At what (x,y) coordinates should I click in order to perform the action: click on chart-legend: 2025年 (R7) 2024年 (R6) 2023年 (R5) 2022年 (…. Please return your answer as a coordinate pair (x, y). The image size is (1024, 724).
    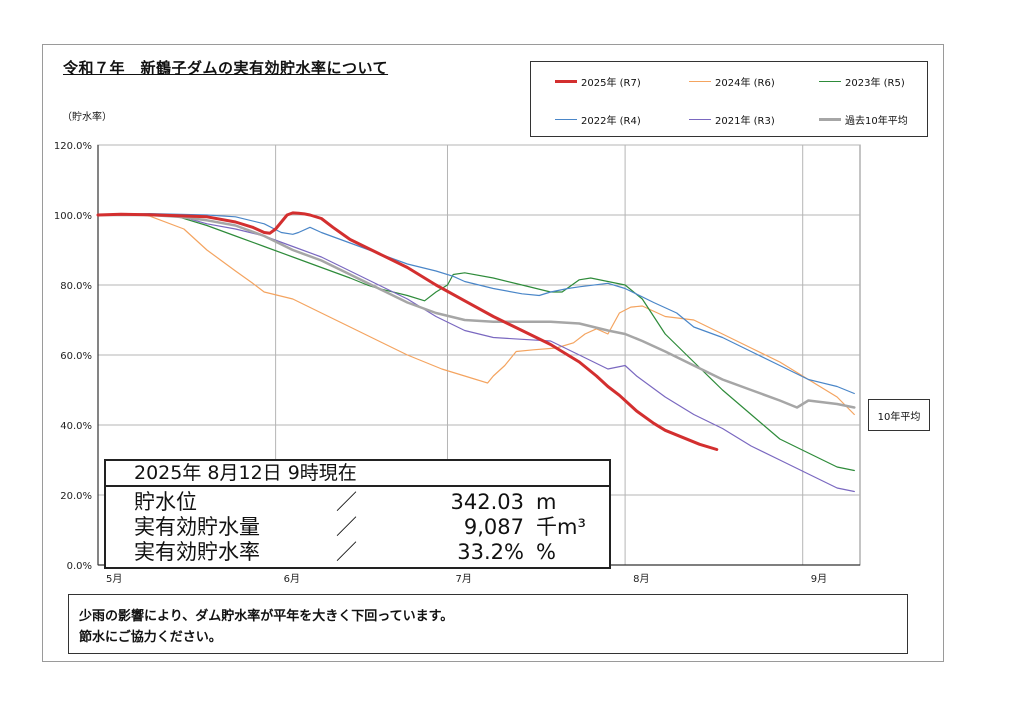
    Looking at the image, I should click on (729, 99).